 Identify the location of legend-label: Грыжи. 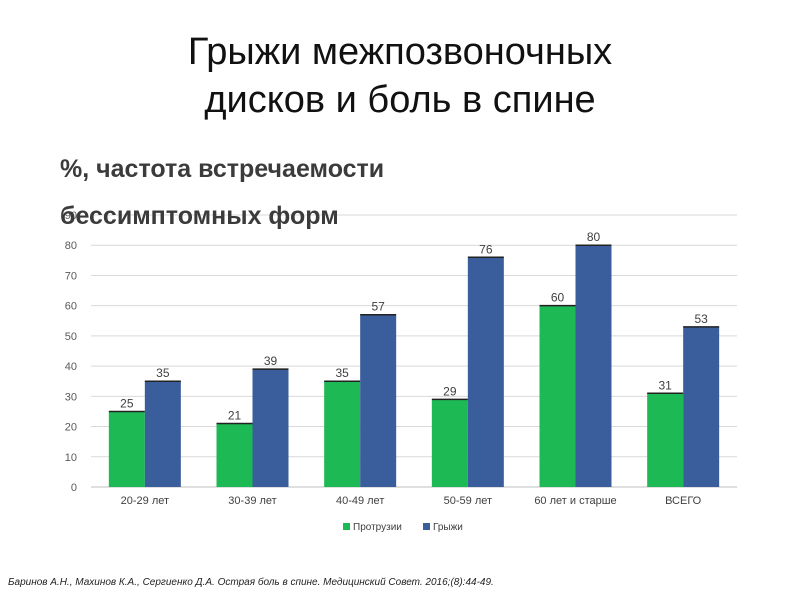
(448, 527).